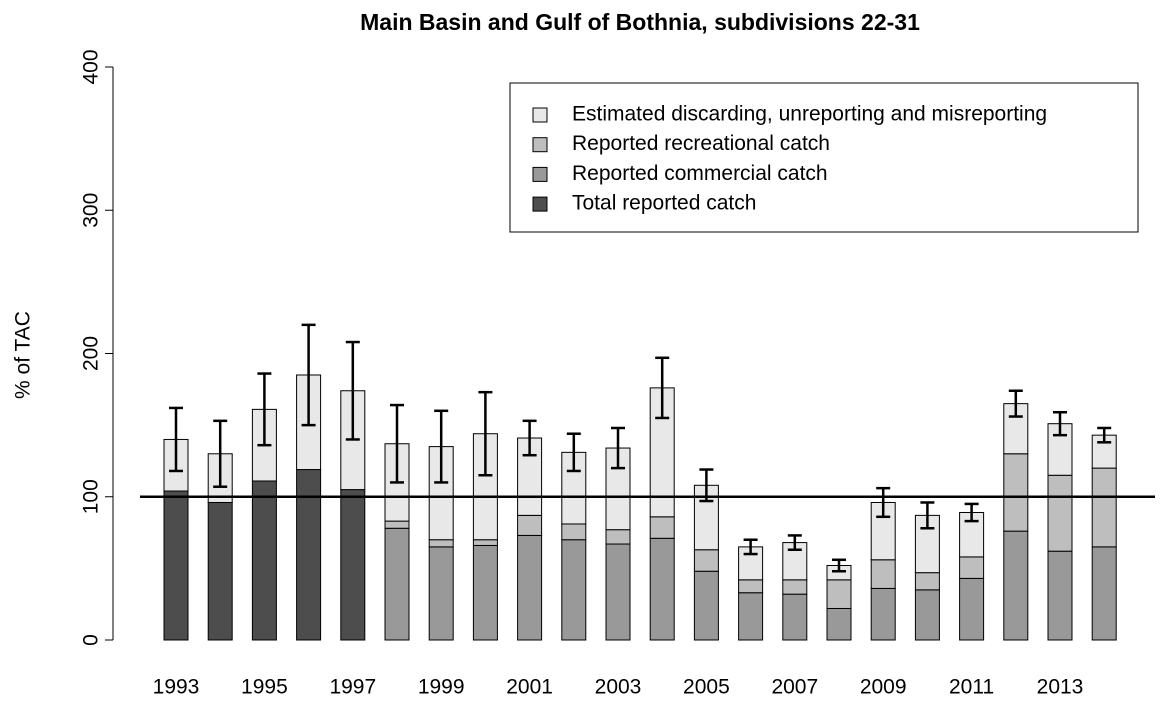 This screenshot has width=1163, height=702. What do you see at coordinates (883, 687) in the screenshot?
I see `x-tick-label: 2009` at bounding box center [883, 687].